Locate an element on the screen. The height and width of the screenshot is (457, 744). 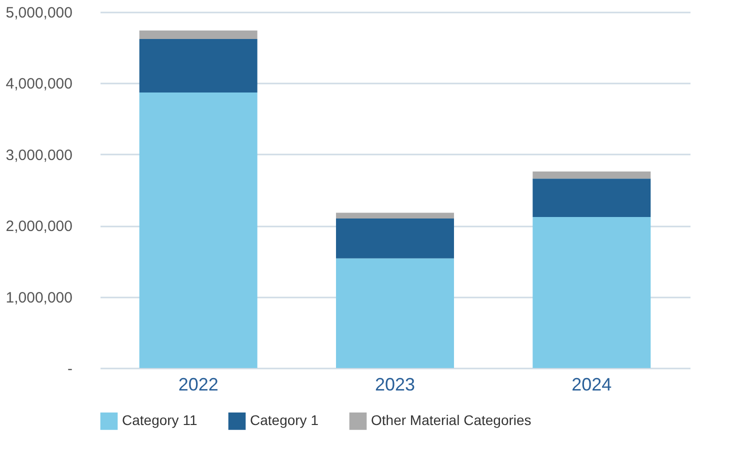
y-tick-label: 1,000,000 is located at coordinates (39, 297).